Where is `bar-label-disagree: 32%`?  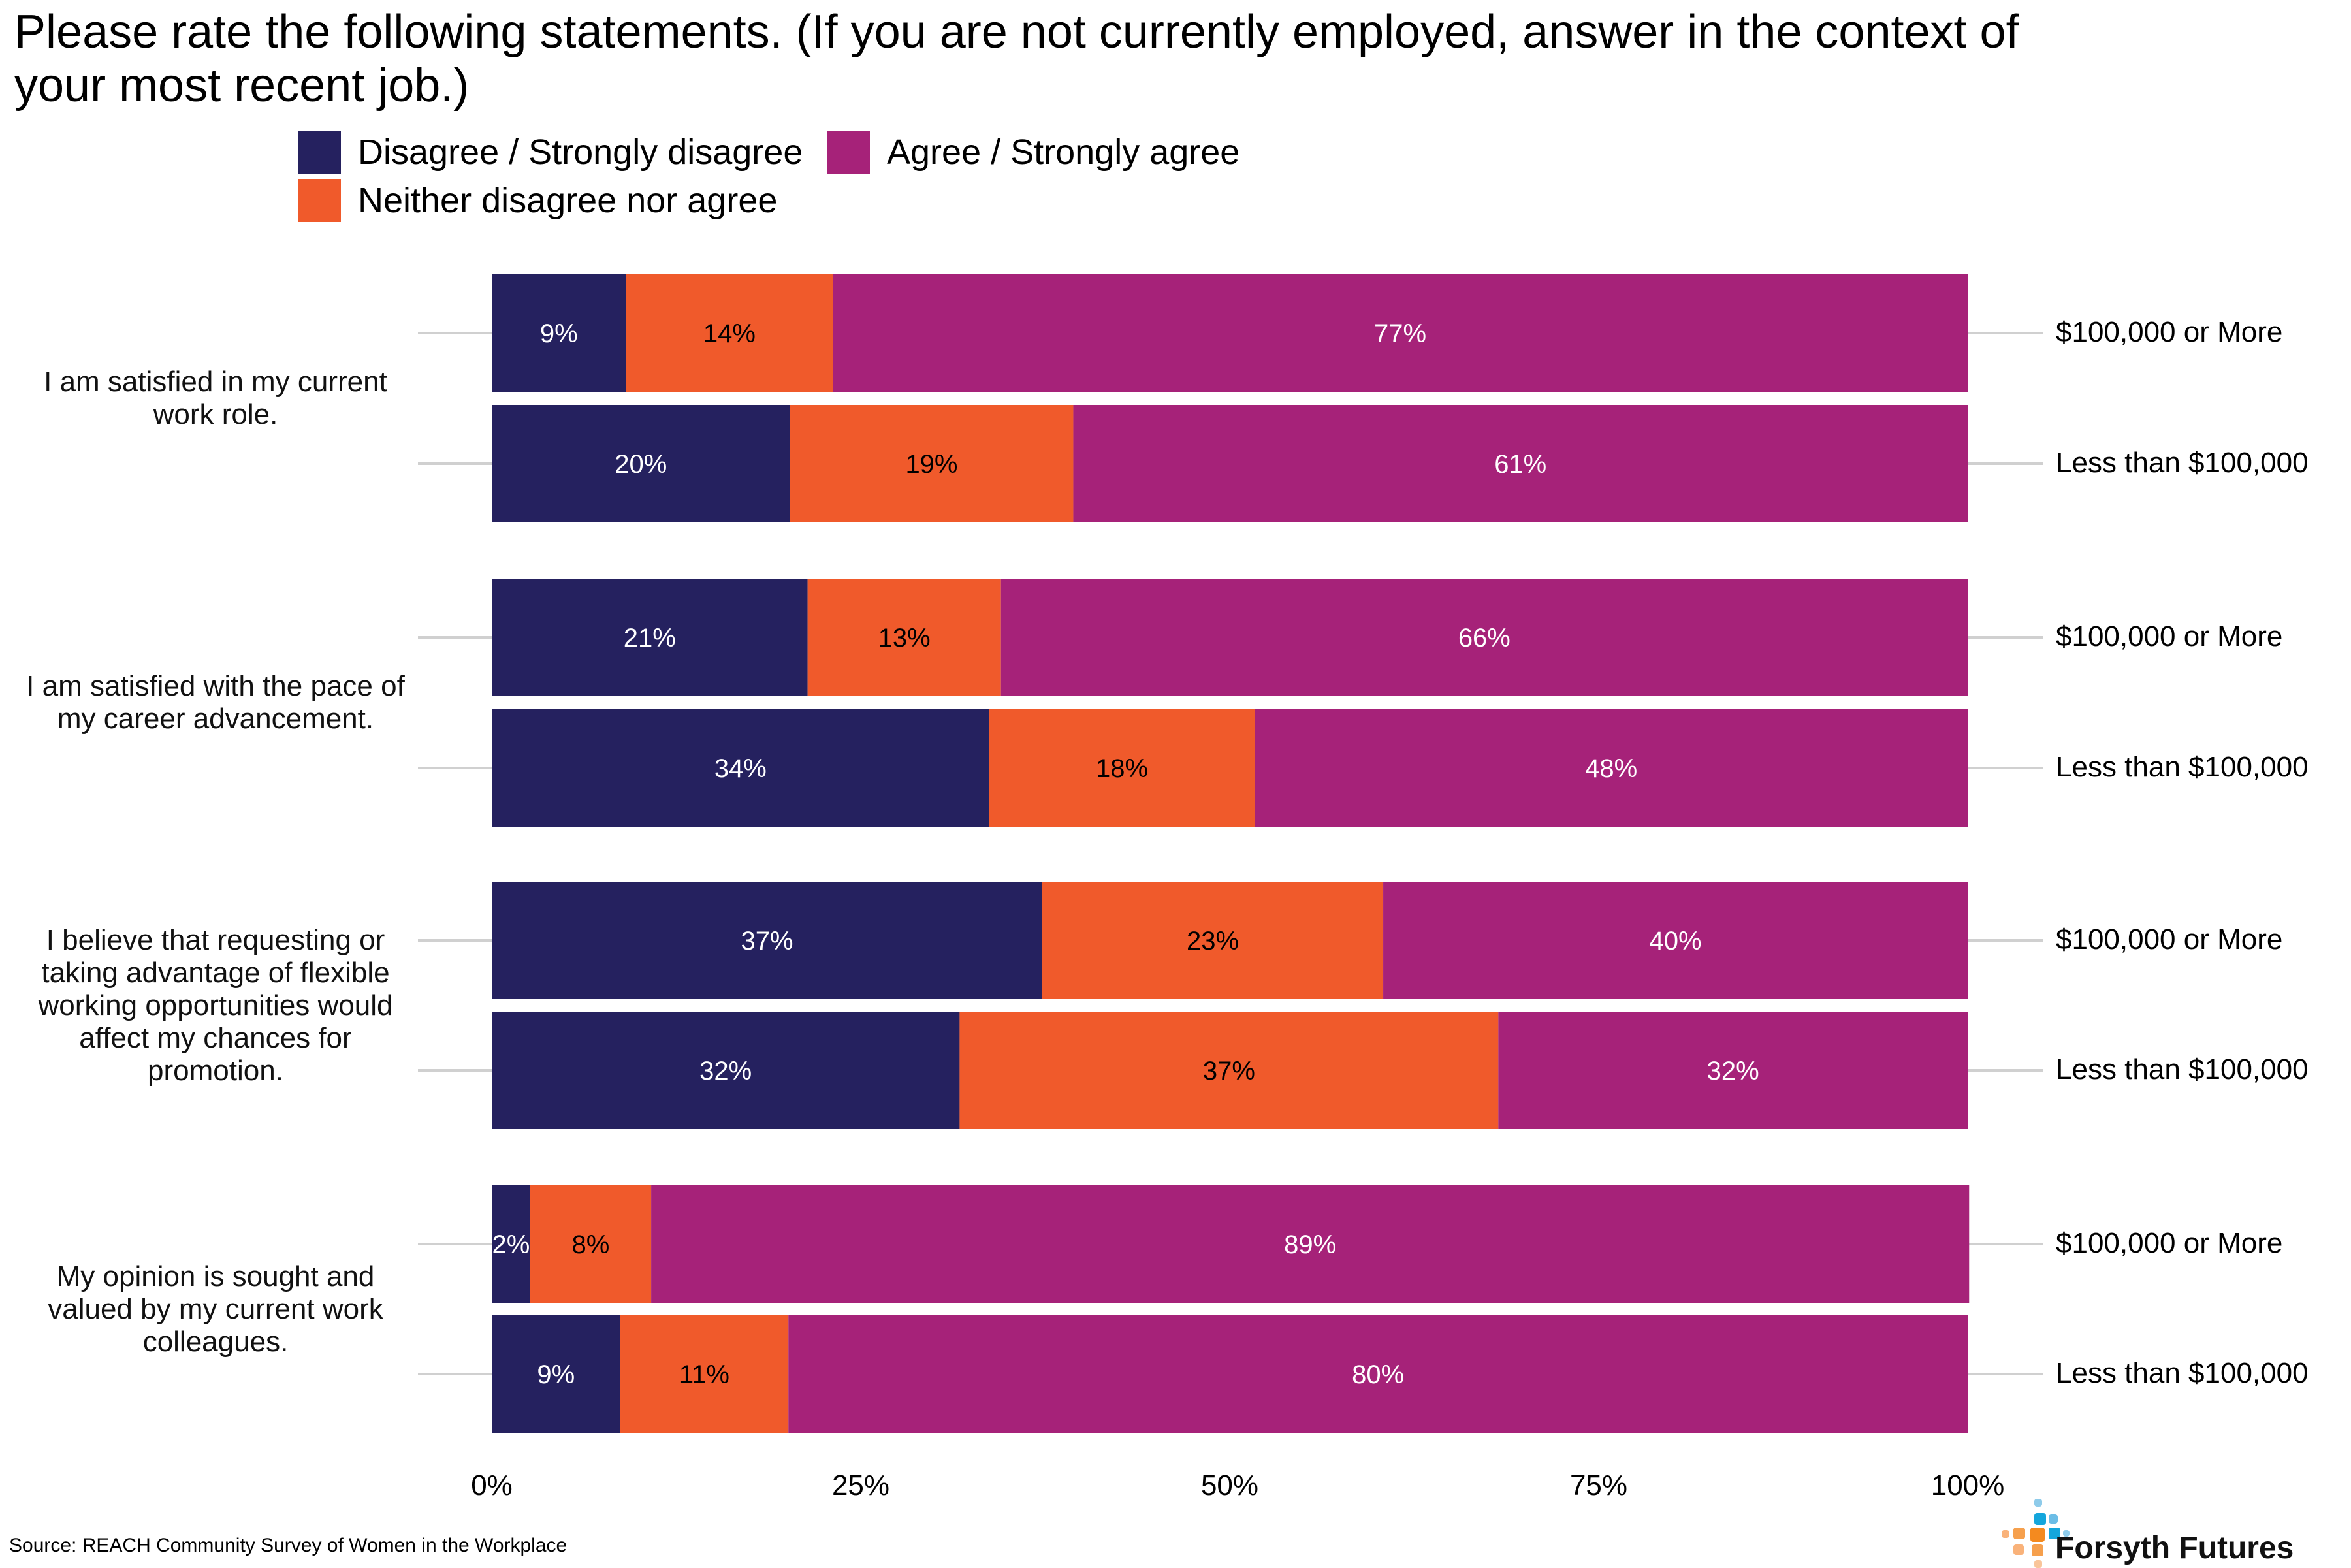
bar-label-disagree: 32% is located at coordinates (725, 1071).